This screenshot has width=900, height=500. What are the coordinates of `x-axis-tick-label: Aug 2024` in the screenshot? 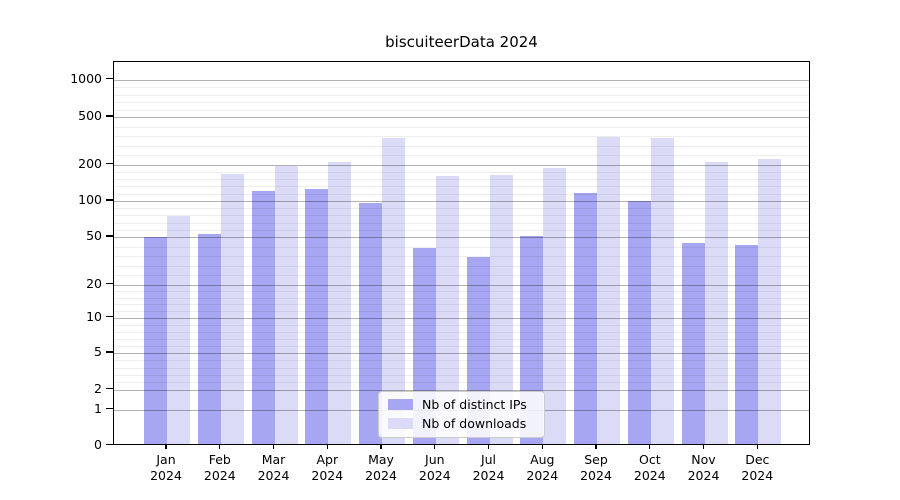 It's located at (542, 468).